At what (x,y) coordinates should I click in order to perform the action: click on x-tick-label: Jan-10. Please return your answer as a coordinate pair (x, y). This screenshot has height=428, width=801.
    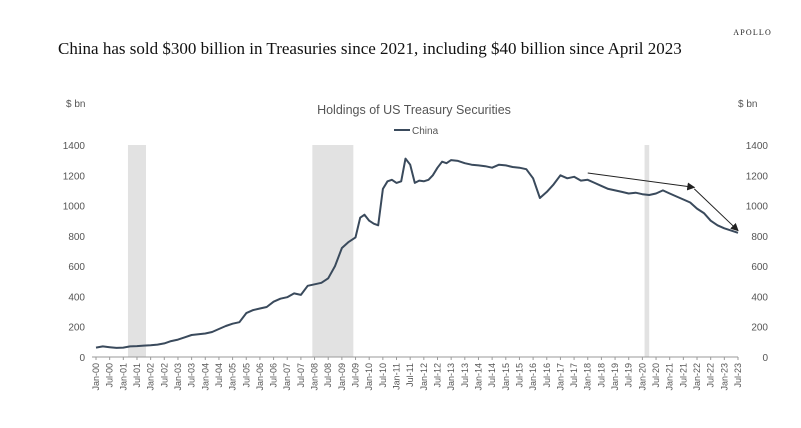
    Looking at the image, I should click on (369, 377).